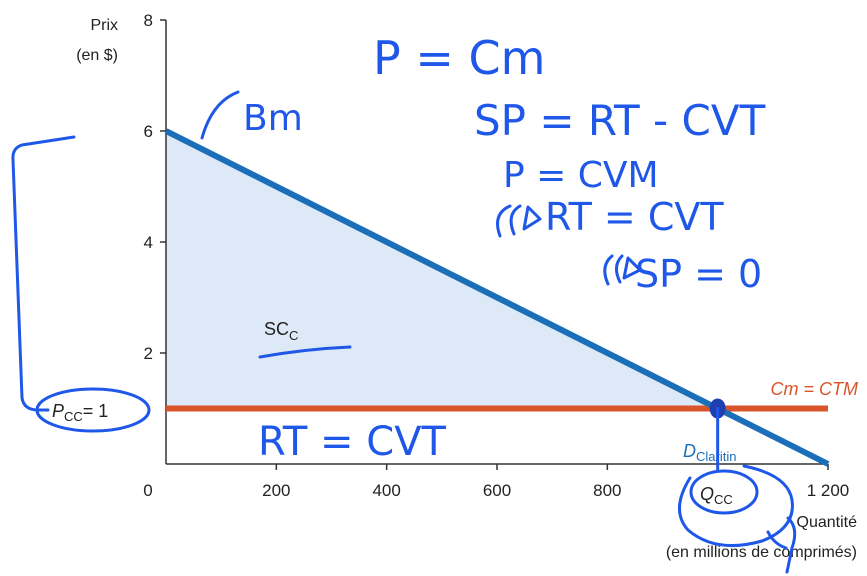  I want to click on quantity-label-sub: CC, so click(723, 499).